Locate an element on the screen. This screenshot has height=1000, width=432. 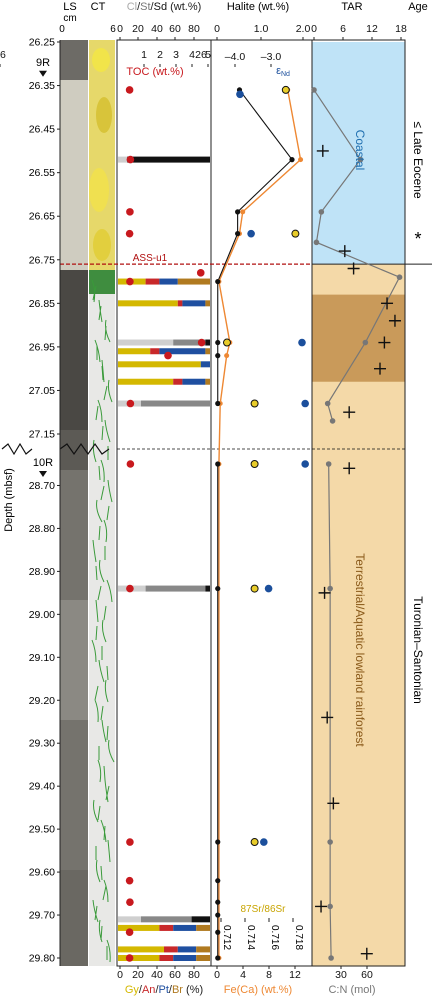
tar-line-upper is located at coordinates (357, 255).